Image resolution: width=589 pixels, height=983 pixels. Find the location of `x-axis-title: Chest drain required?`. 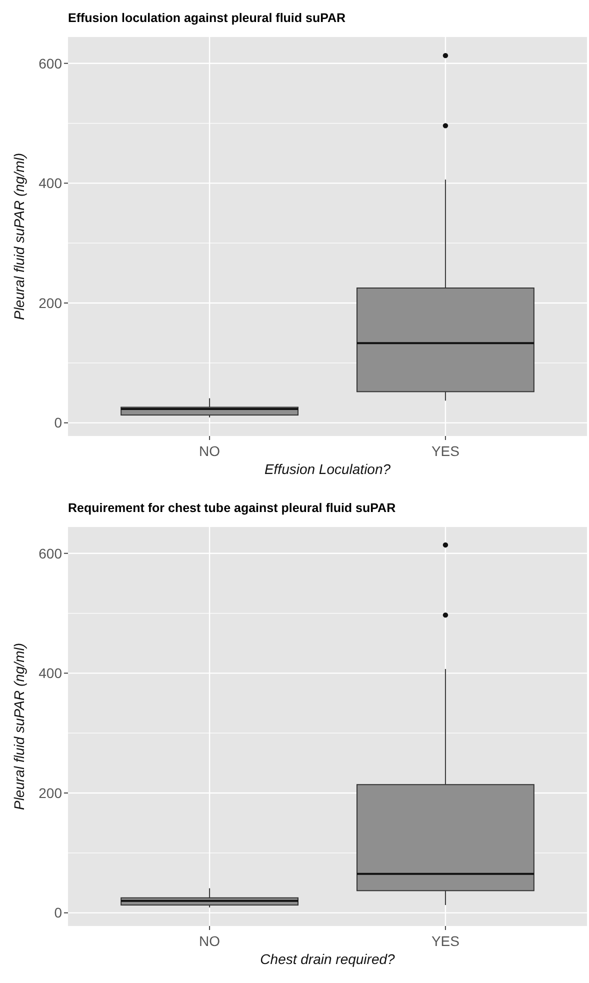

x-axis-title: Chest drain required? is located at coordinates (328, 959).